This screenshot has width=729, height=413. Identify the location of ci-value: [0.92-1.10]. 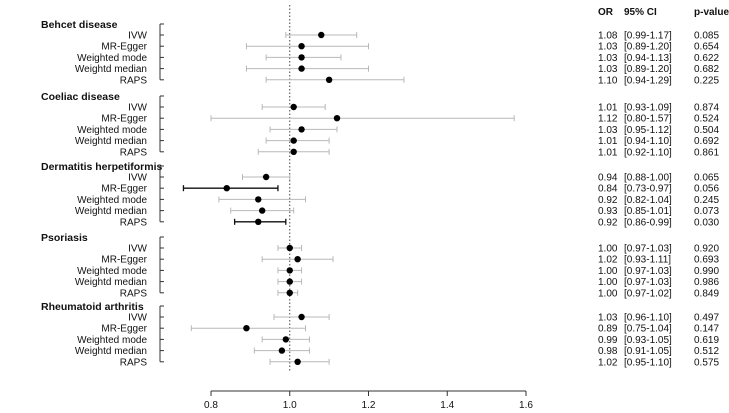
(648, 152).